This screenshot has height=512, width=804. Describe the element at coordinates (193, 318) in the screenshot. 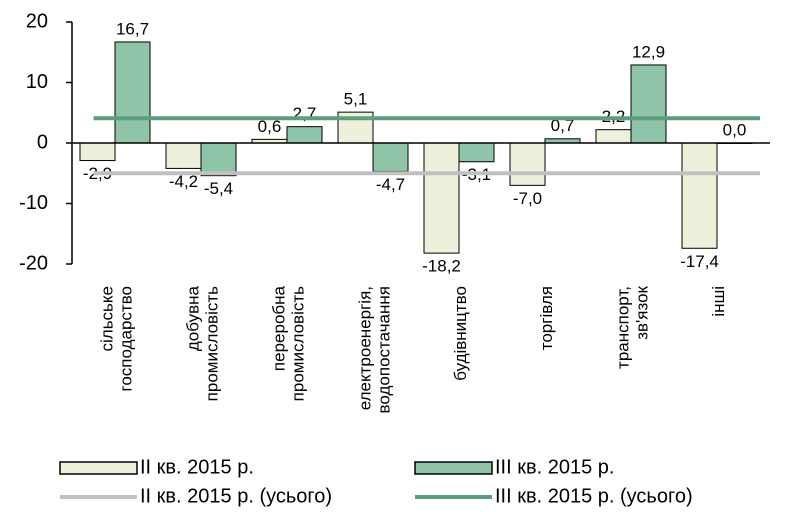

I see `x-tick-label-line: добувна` at that location.